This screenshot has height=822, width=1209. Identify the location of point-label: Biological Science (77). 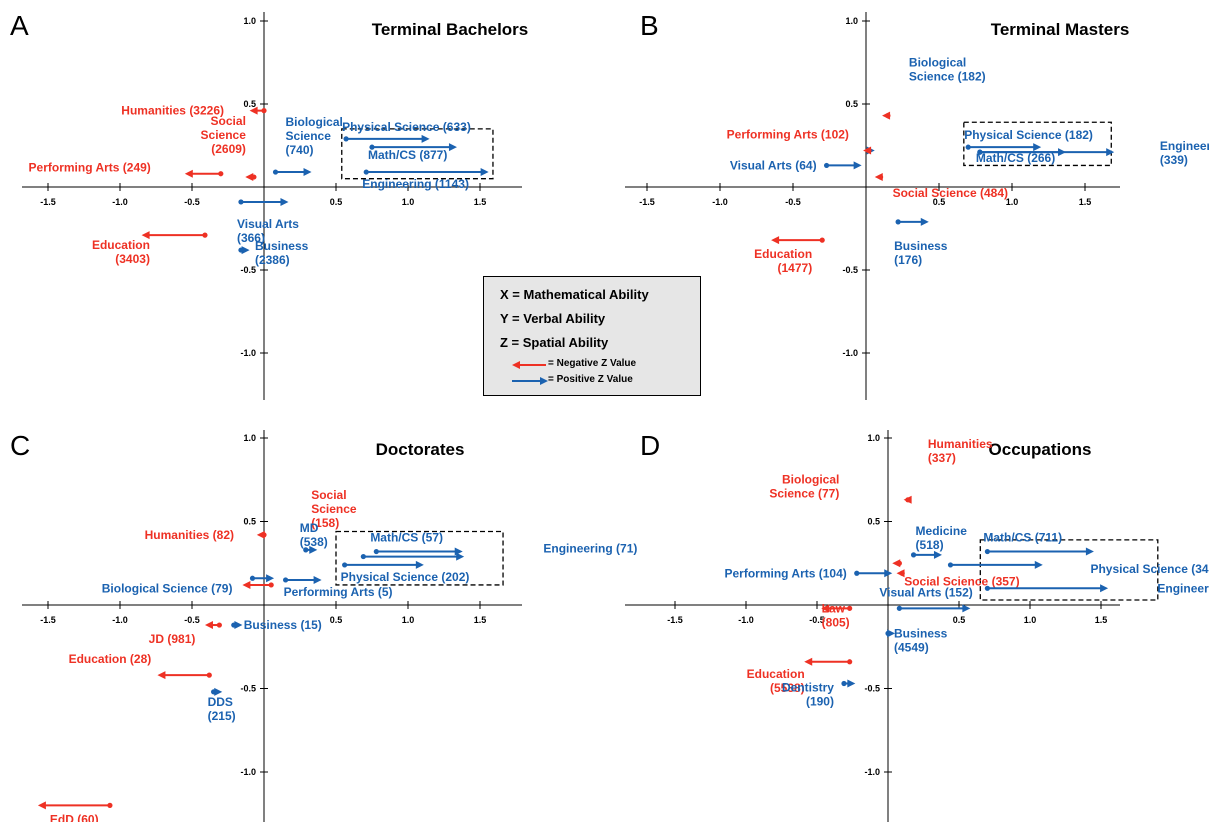
(804, 486).